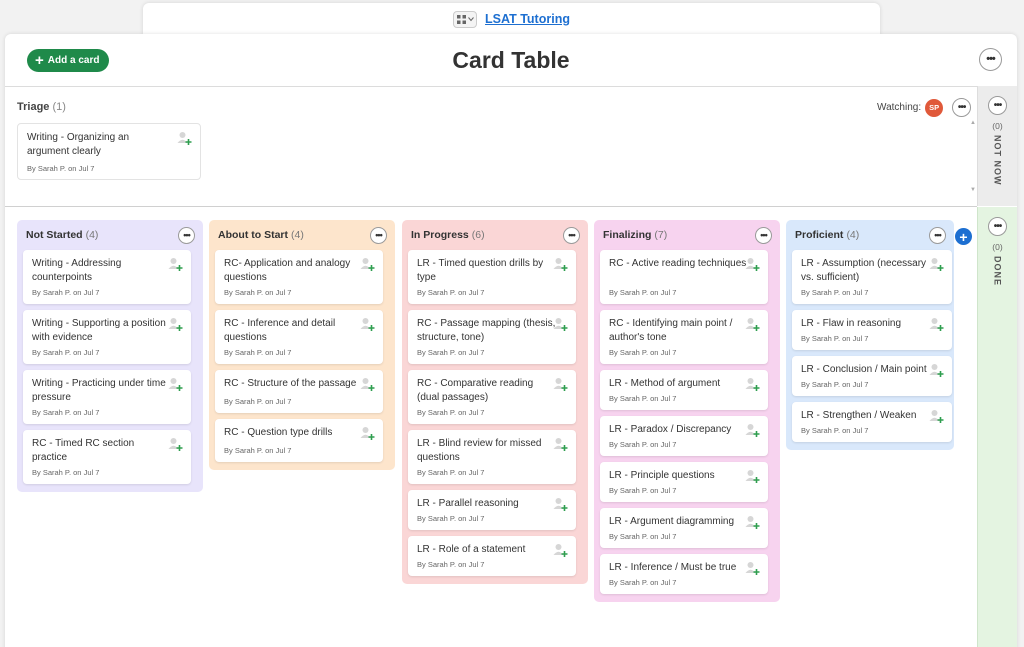 The image size is (1024, 647). What do you see at coordinates (475, 390) in the screenshot?
I see `card-title: RC - Comparative reading (dual passages)` at bounding box center [475, 390].